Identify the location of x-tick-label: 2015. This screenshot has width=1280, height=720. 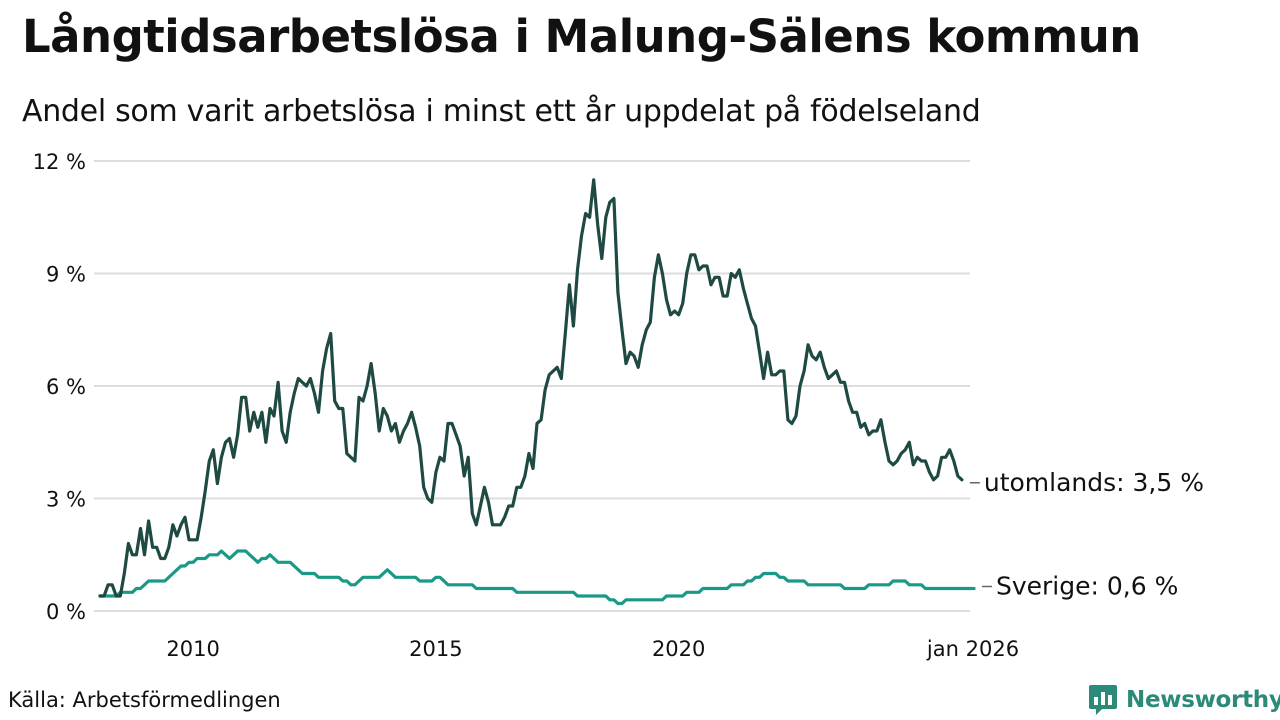
(435, 649).